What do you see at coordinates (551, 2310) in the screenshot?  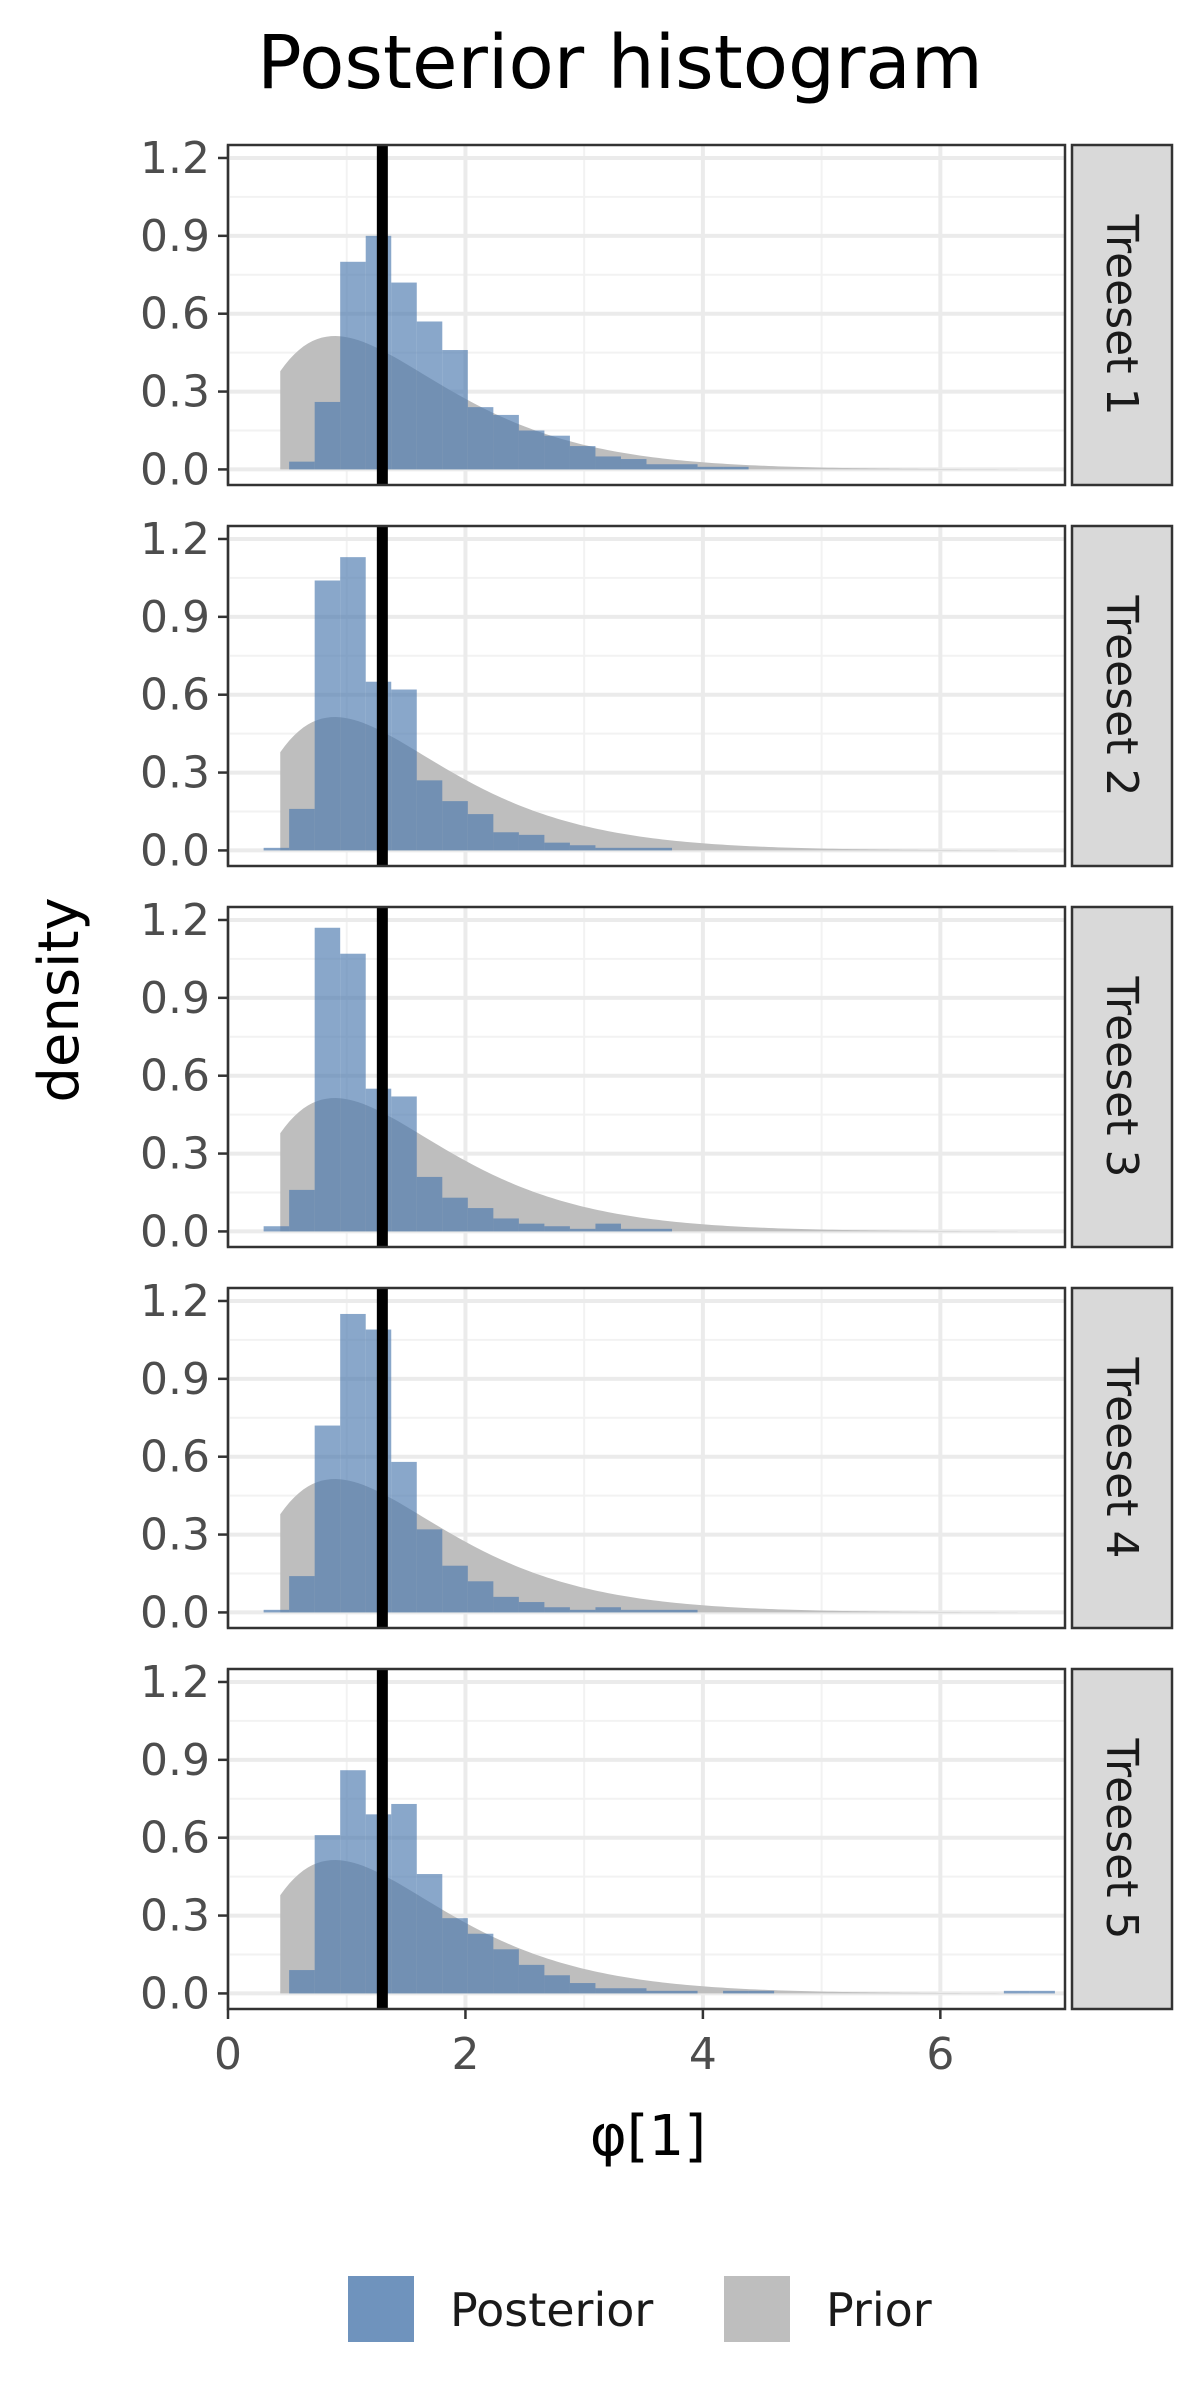 I see `legend-label: Posterior` at bounding box center [551, 2310].